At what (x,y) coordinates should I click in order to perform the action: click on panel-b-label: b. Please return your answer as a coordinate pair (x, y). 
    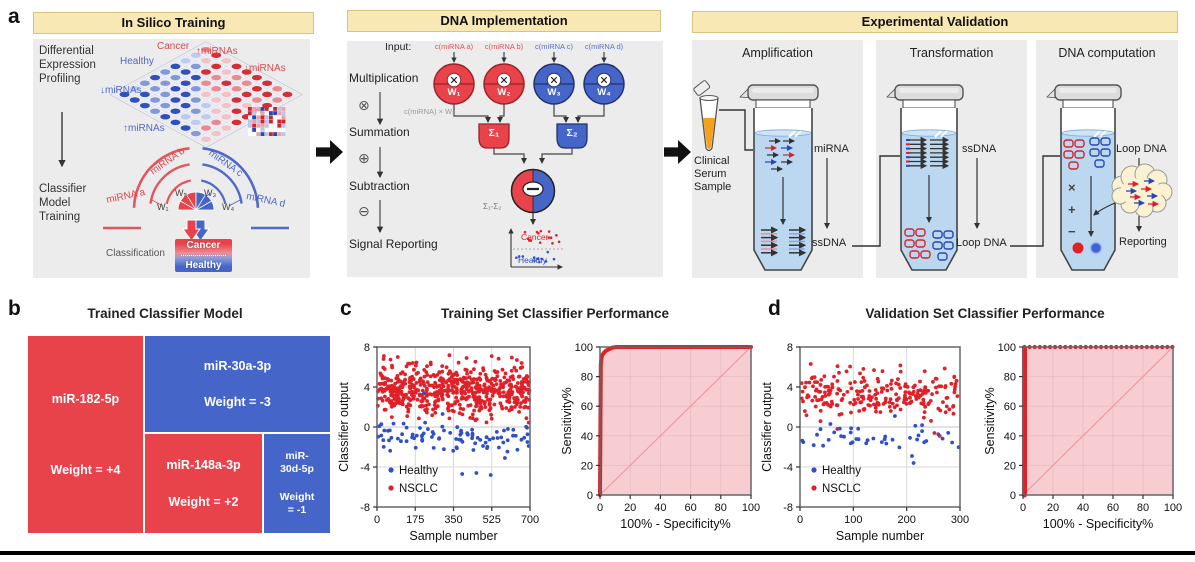
    Looking at the image, I should click on (14, 308).